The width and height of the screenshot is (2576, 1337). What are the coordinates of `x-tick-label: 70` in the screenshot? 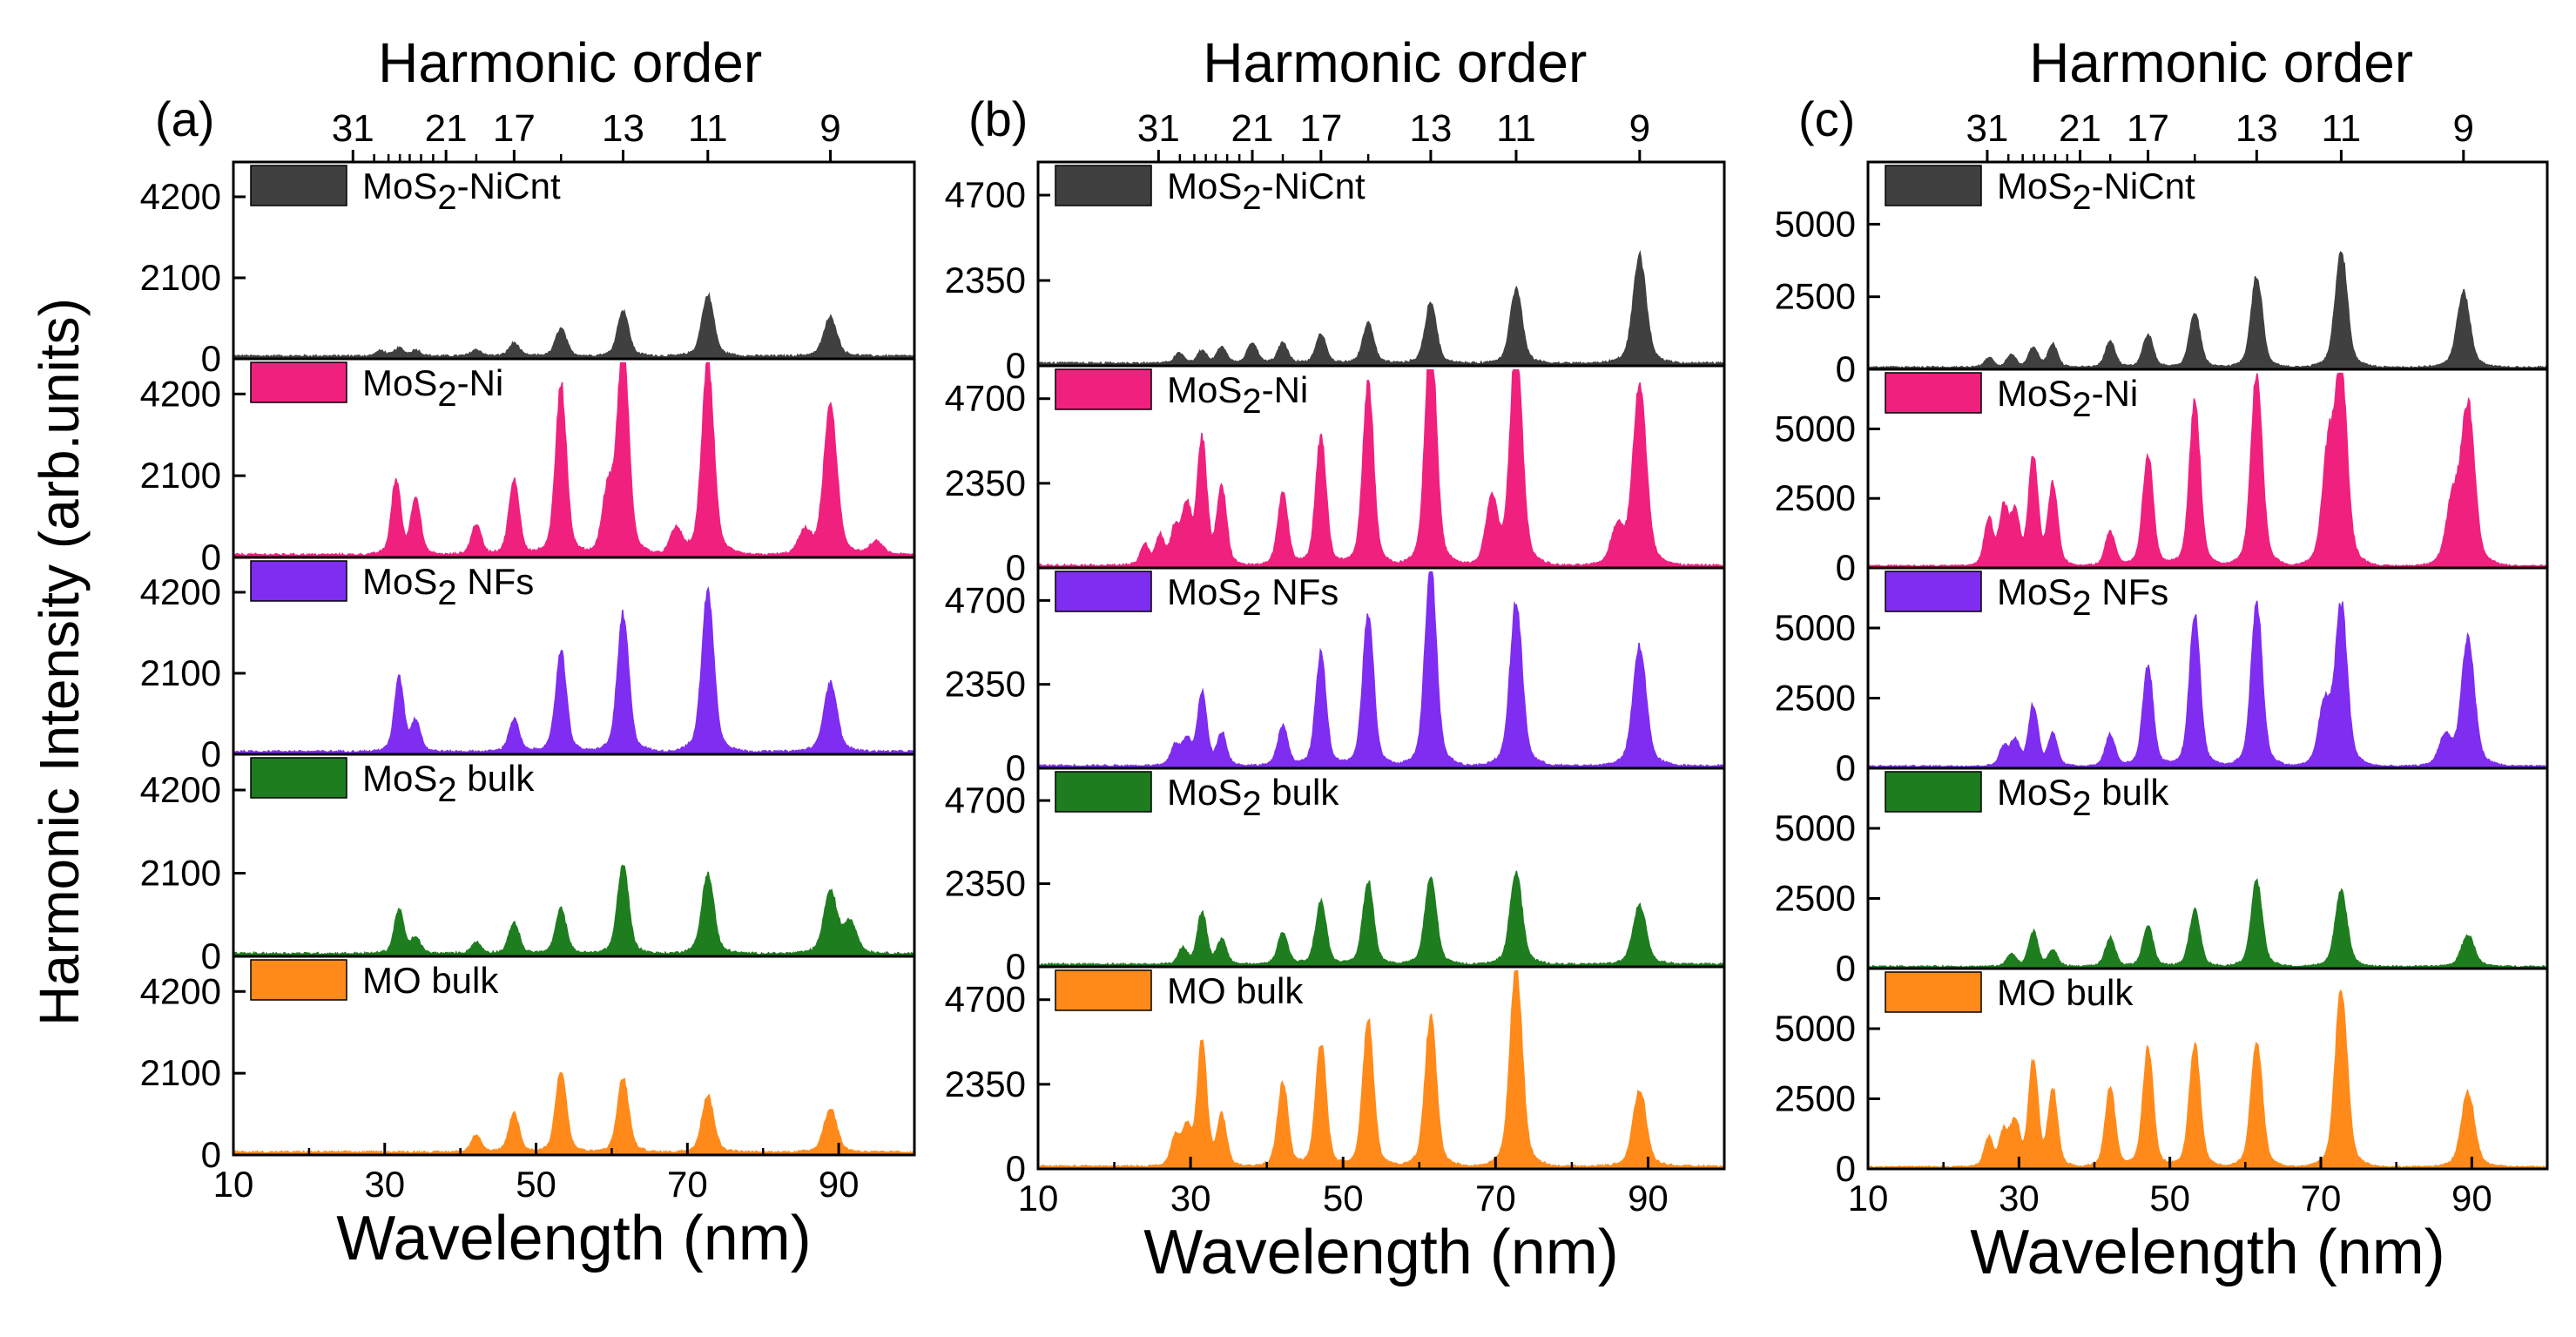 It's located at (687, 1184).